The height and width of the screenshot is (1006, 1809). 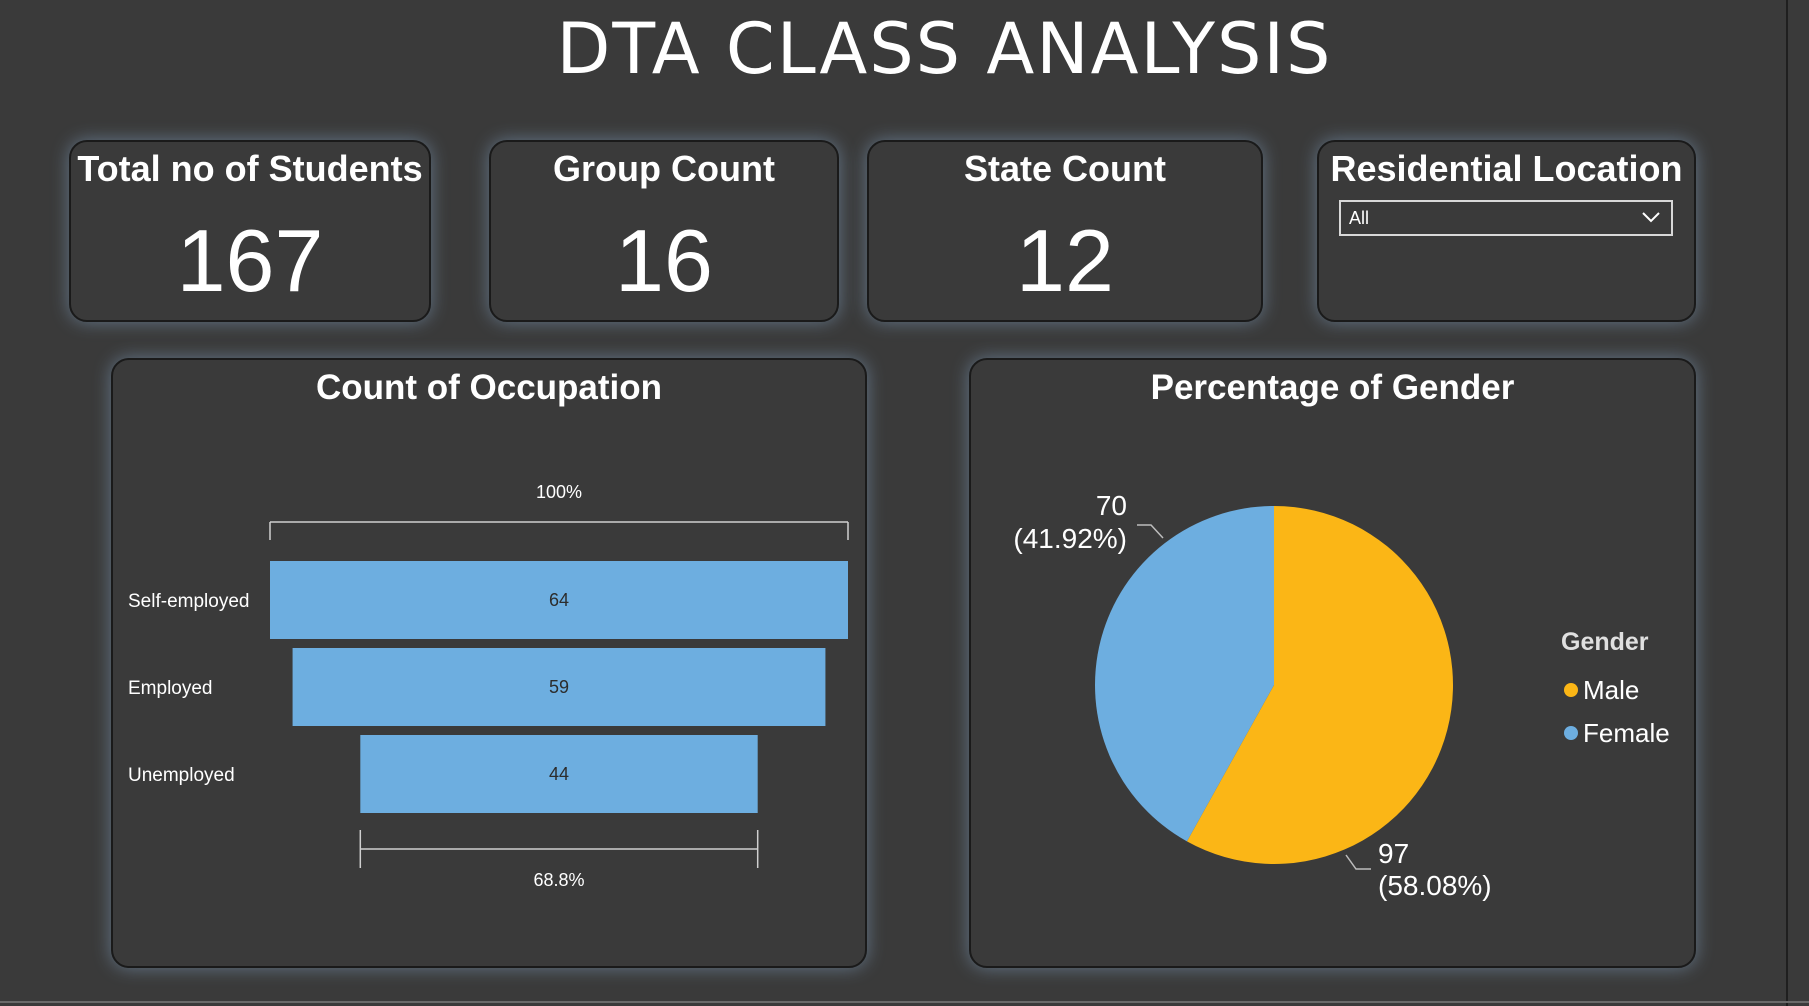 What do you see at coordinates (1359, 218) in the screenshot?
I see `dropdown-selected-value: All` at bounding box center [1359, 218].